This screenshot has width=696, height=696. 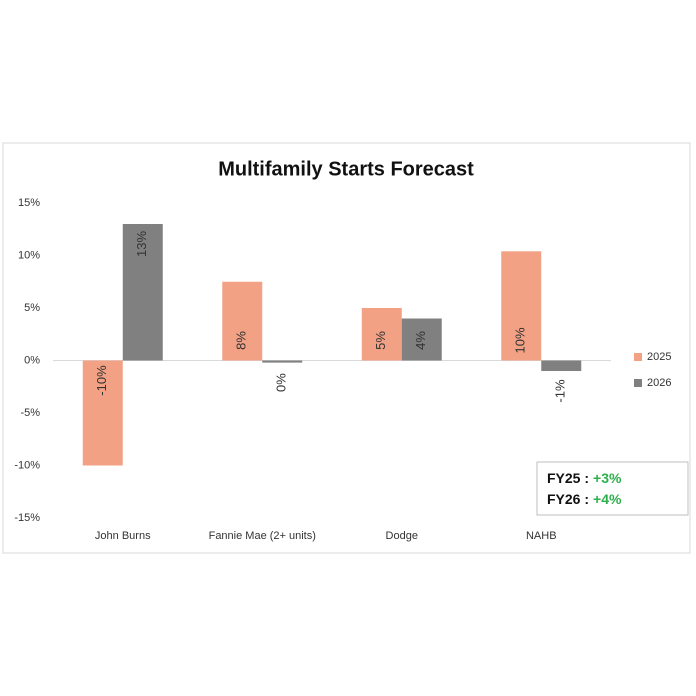 I want to click on y-tick-label: 10%, so click(x=29, y=255).